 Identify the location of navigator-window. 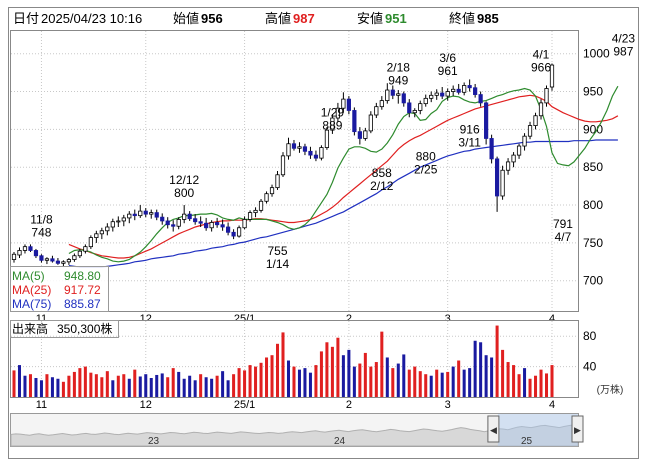
(537, 430).